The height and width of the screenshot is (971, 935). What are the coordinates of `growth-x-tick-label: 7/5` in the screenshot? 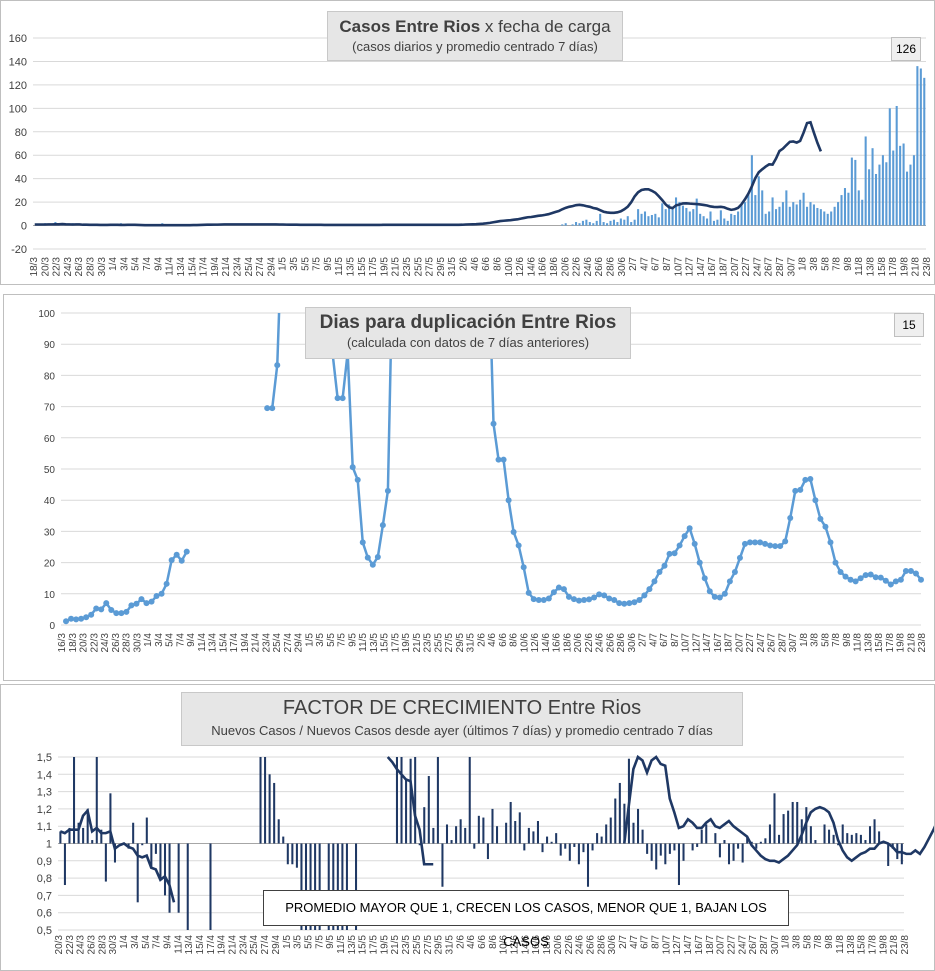 It's located at (319, 942).